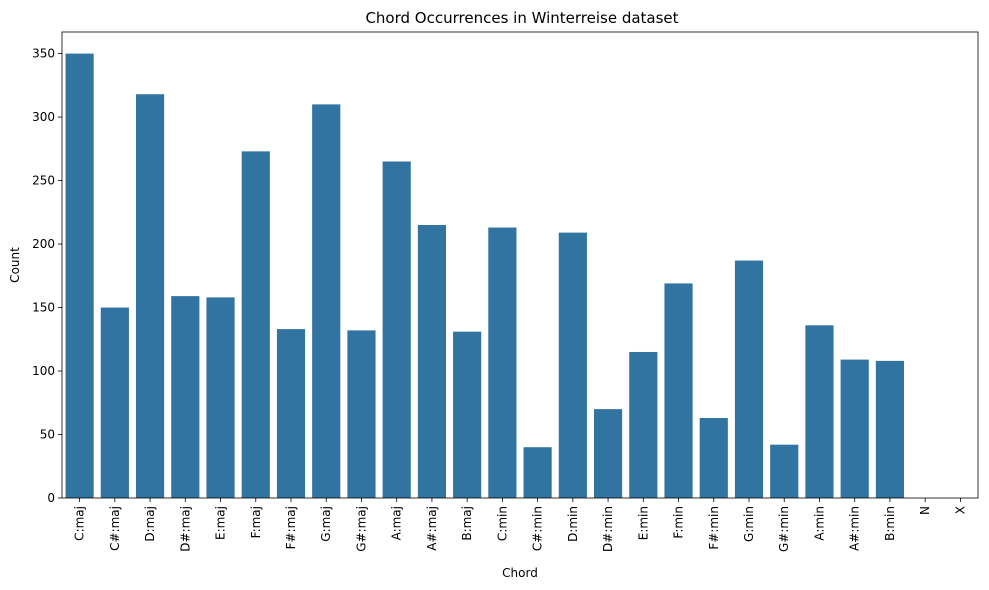 Image resolution: width=989 pixels, height=590 pixels. I want to click on bar-A#:min, so click(854, 428).